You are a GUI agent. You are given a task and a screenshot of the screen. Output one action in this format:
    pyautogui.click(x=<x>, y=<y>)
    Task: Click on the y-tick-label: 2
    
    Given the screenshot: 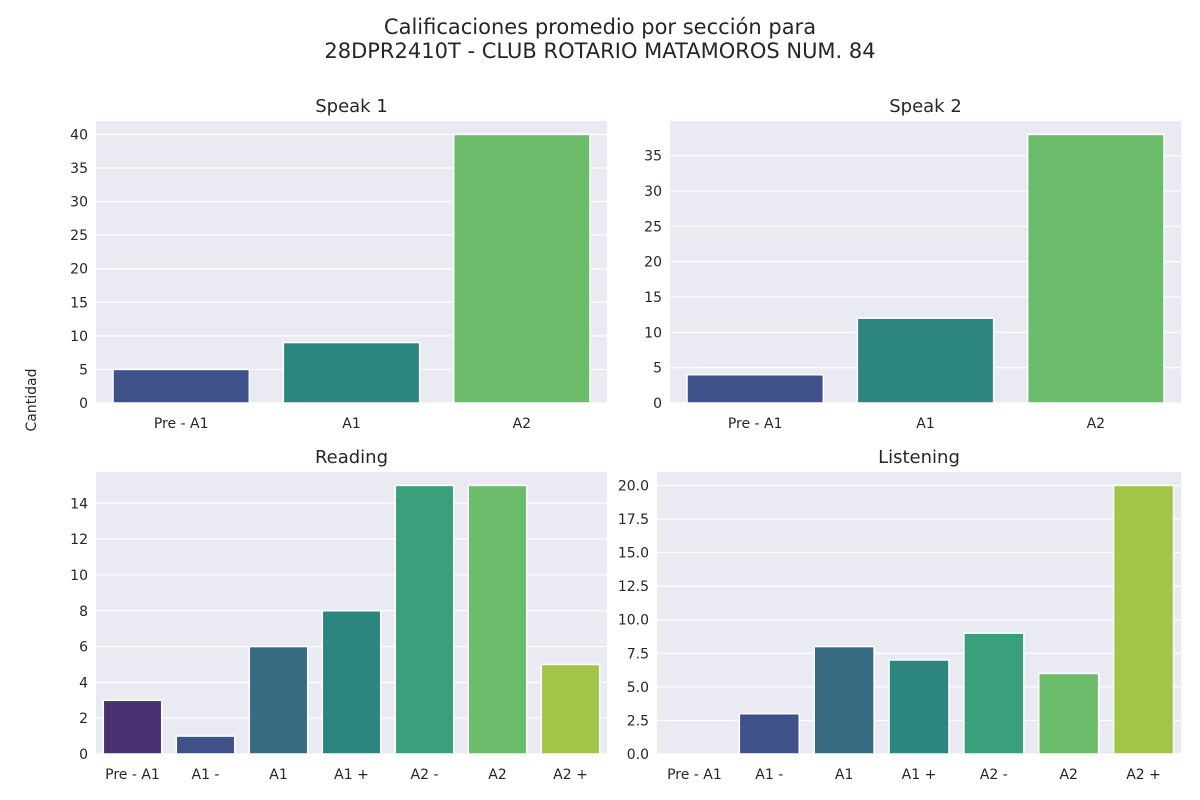 What is the action you would take?
    pyautogui.click(x=83, y=719)
    